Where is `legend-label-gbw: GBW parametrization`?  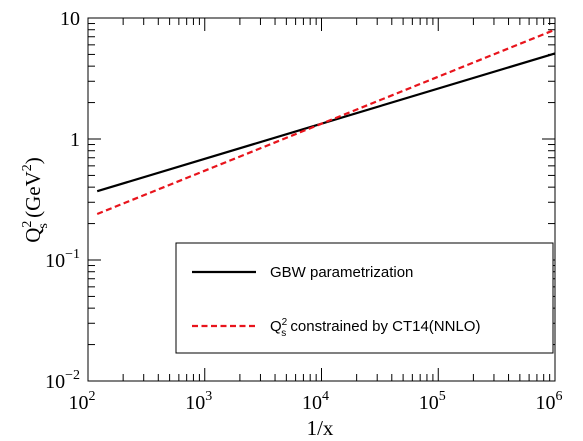 legend-label-gbw: GBW parametrization is located at coordinates (341, 272).